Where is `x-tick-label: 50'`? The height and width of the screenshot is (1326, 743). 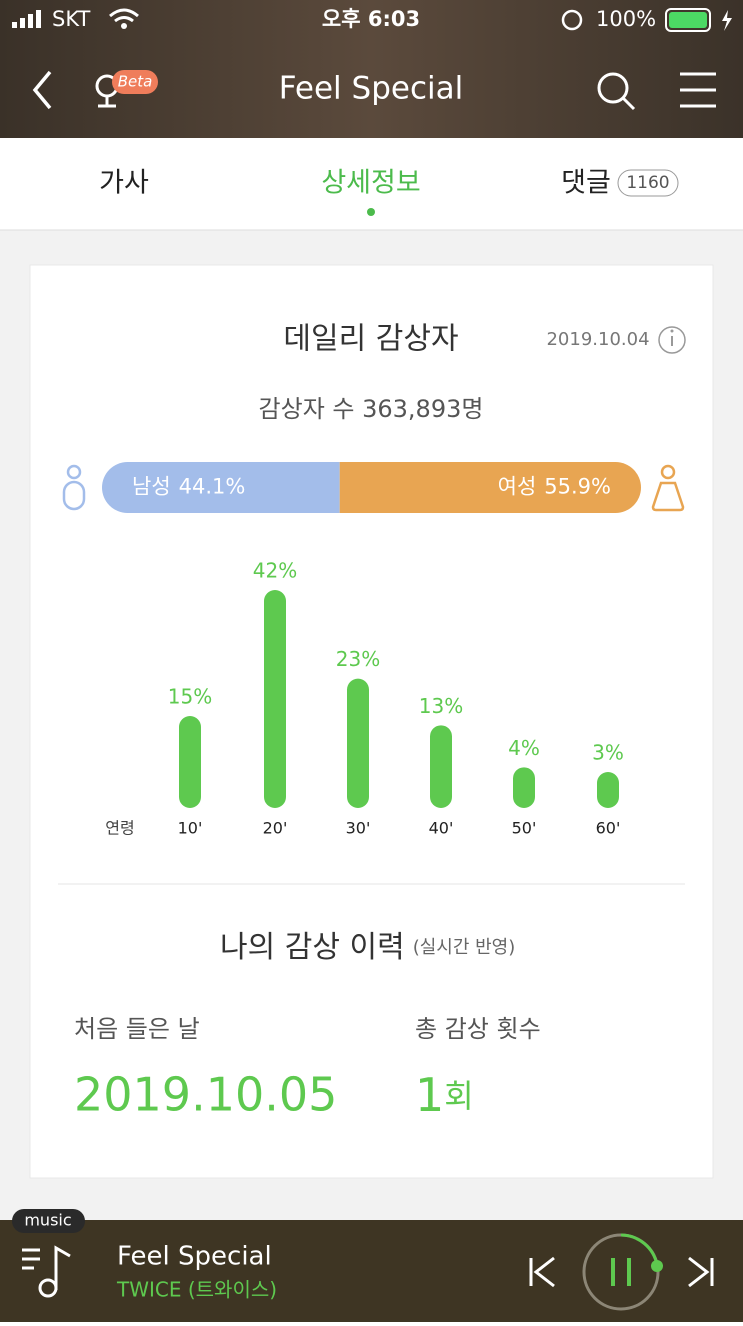 x-tick-label: 50' is located at coordinates (524, 828).